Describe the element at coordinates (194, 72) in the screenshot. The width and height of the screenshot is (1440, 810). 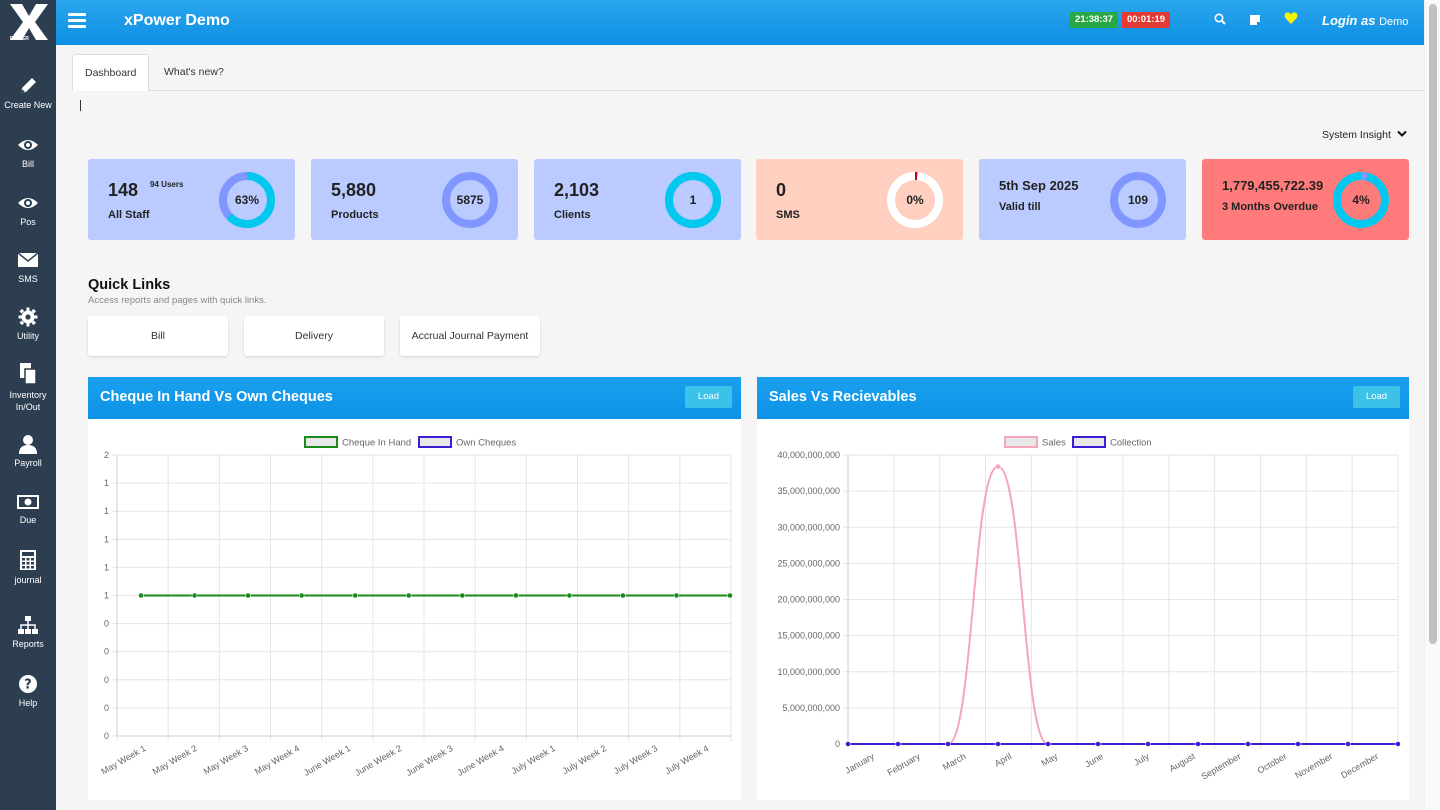
I see `tab-whats-new: What's new?` at that location.